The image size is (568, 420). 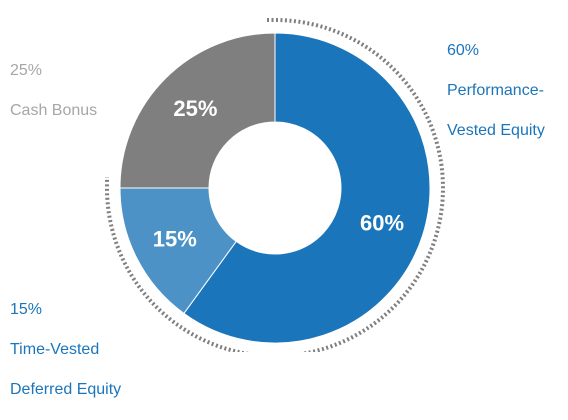 What do you see at coordinates (55, 349) in the screenshot?
I see `outer-label-time-name-1: Time-Vested` at bounding box center [55, 349].